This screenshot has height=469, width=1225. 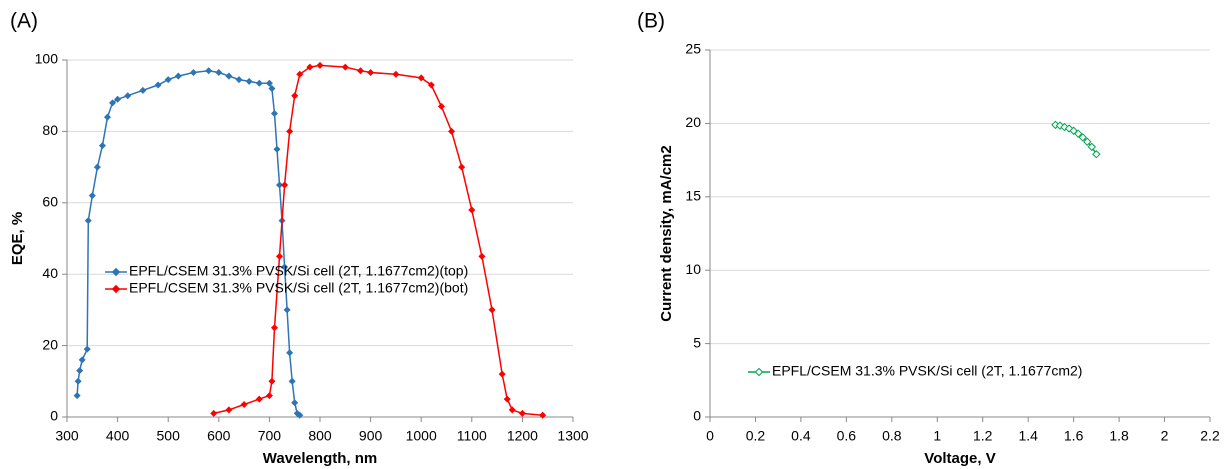 I want to click on x-tick-label: 1000, so click(x=421, y=436).